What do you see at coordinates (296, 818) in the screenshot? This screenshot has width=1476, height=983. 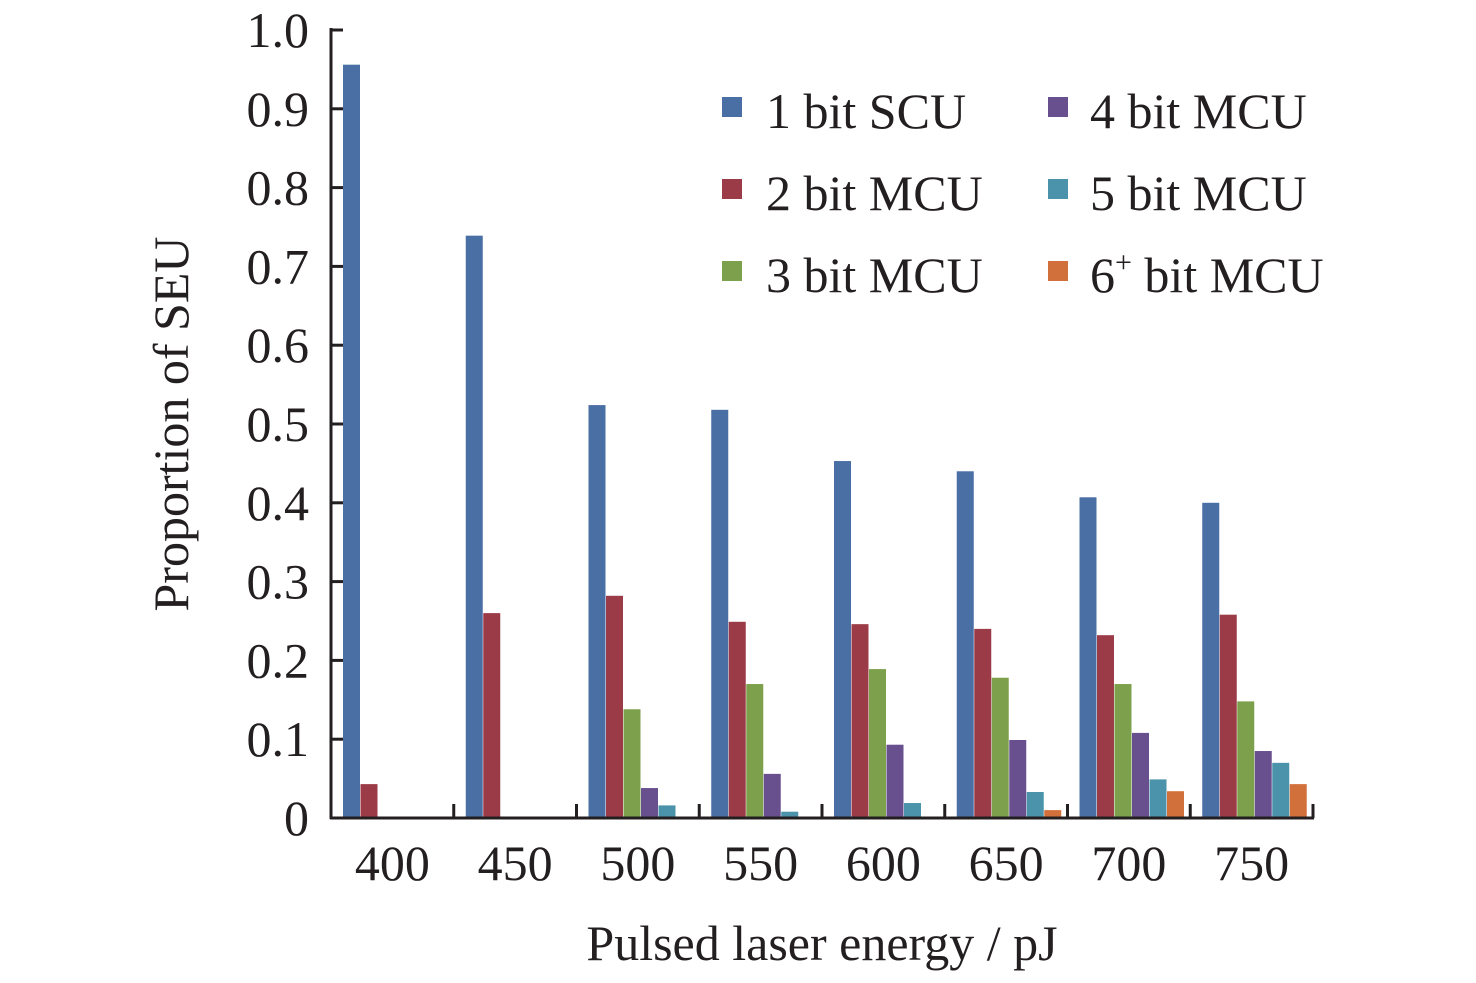 I see `y-tick-label: 0` at bounding box center [296, 818].